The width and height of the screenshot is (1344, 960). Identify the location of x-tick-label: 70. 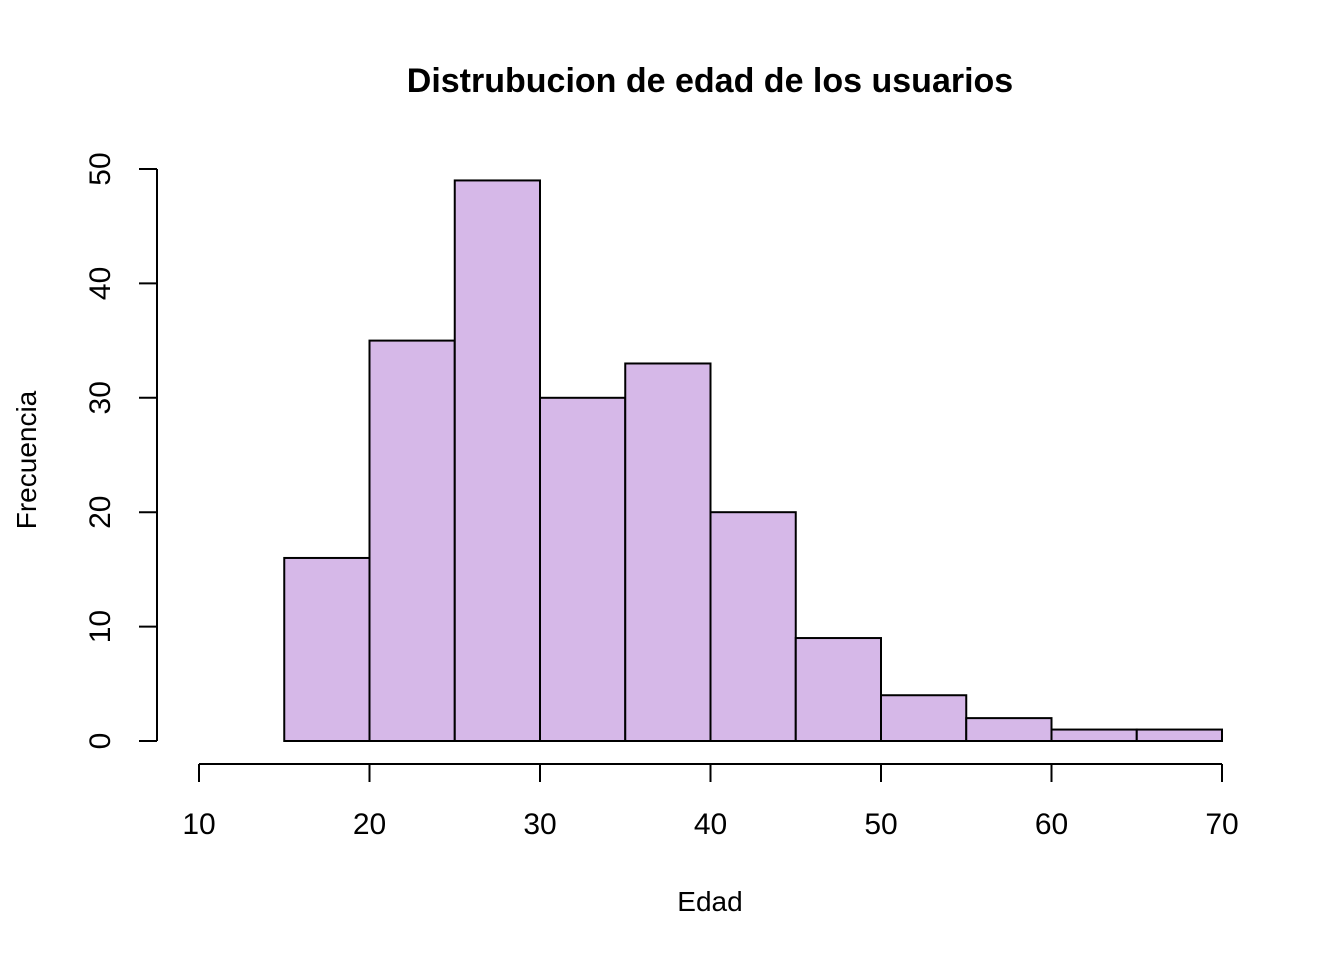
(1221, 824).